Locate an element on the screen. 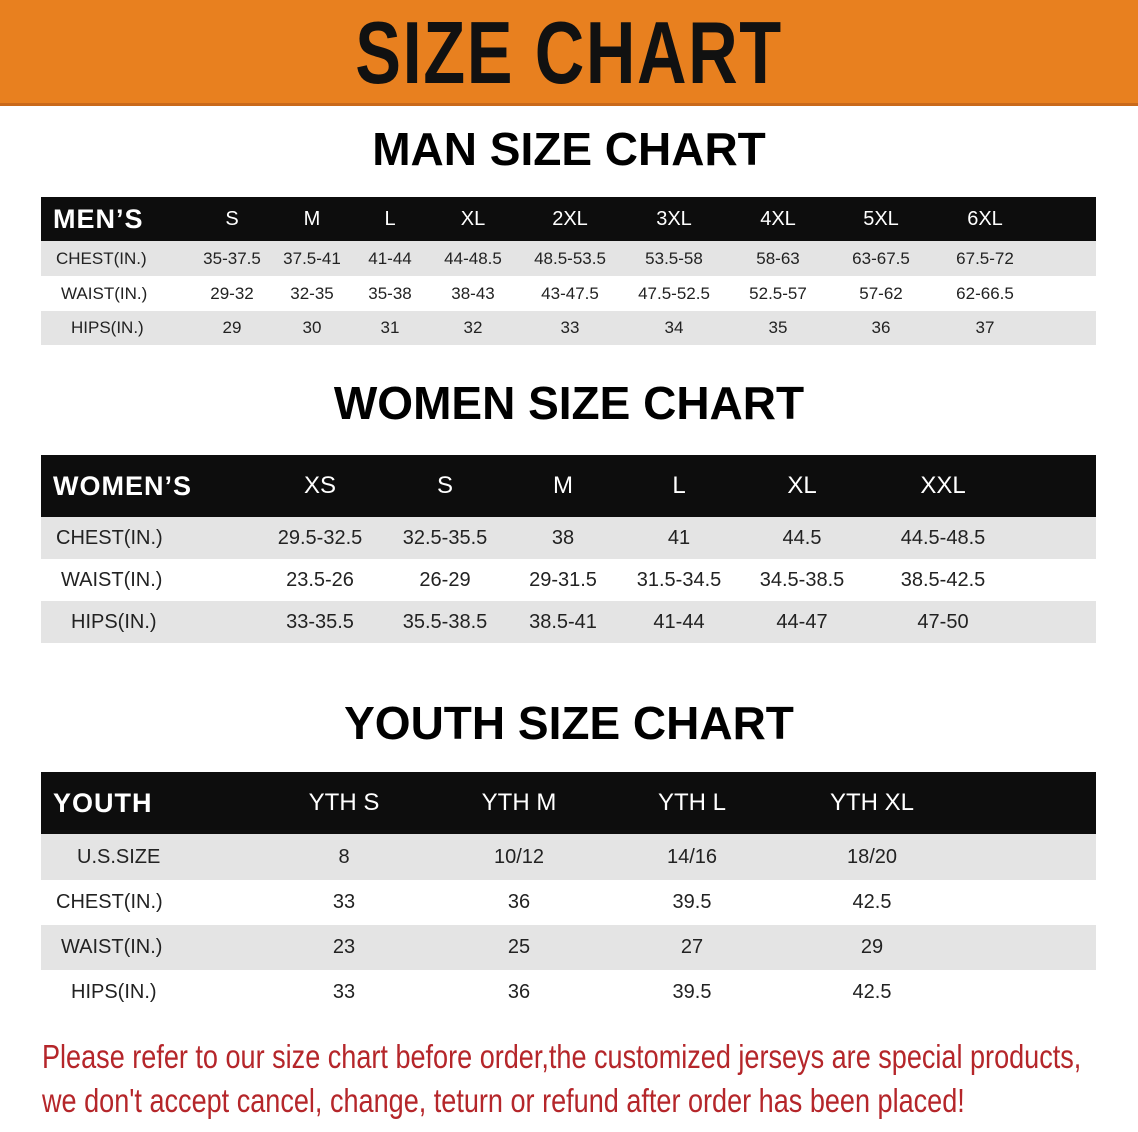 The height and width of the screenshot is (1132, 1138). table-cell: 18/20 is located at coordinates (872, 857).